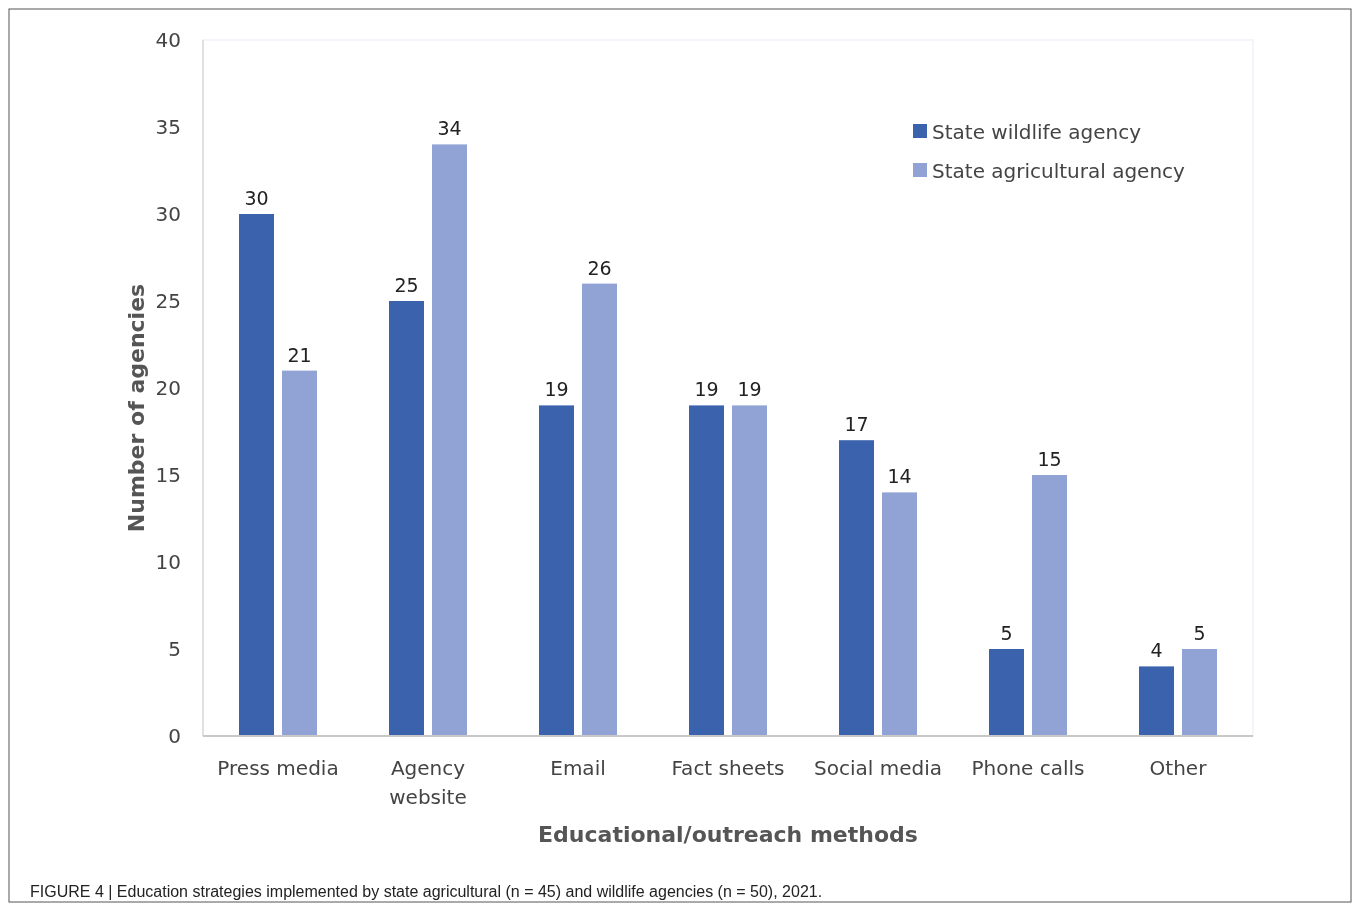  I want to click on caption: FIGURE 4 | Education strategies implemented by state agricultural (n = 45) and wildlife agencies (n = 50), 2021., so click(426, 891).